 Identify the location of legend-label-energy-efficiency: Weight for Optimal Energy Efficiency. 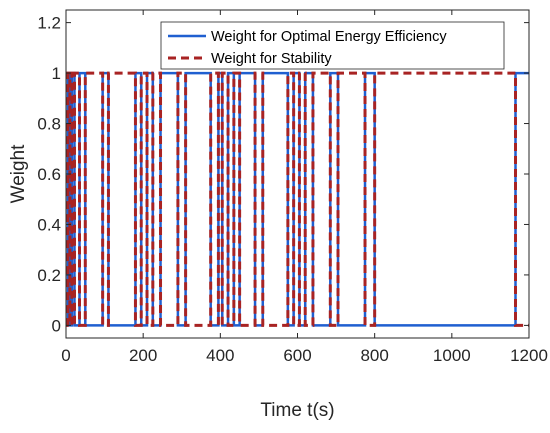
(329, 37).